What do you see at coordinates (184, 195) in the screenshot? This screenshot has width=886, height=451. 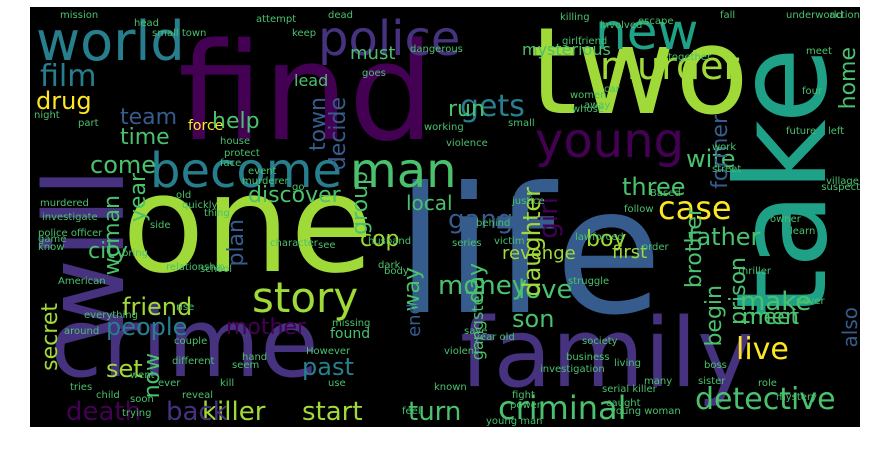 I see `cloud-word: old` at bounding box center [184, 195].